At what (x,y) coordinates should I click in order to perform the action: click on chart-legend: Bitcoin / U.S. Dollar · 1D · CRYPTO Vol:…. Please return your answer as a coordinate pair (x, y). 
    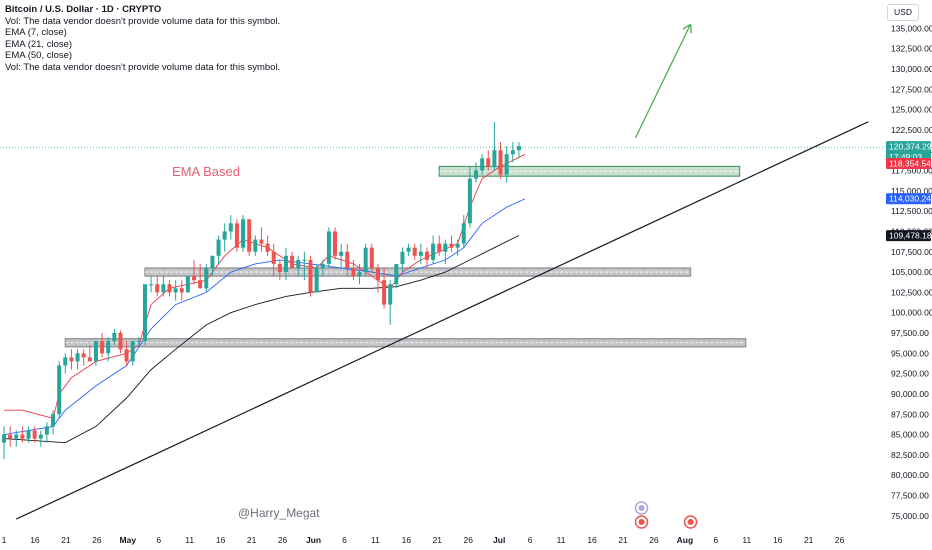
    Looking at the image, I should click on (142, 39).